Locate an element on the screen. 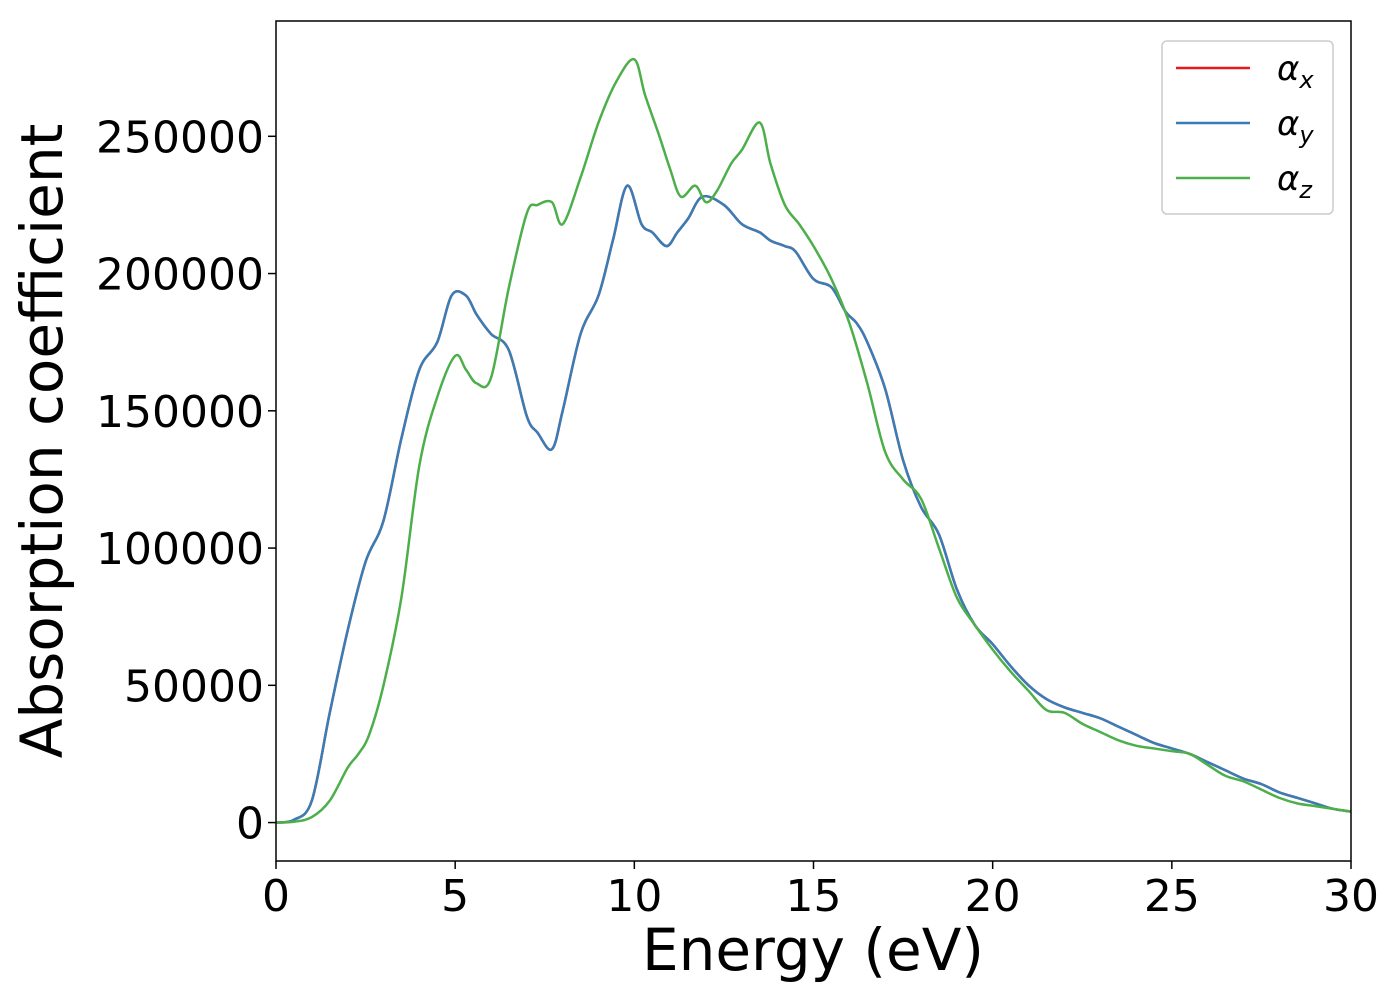 The image size is (1400, 1000). x-tick-label: 0 is located at coordinates (276, 896).